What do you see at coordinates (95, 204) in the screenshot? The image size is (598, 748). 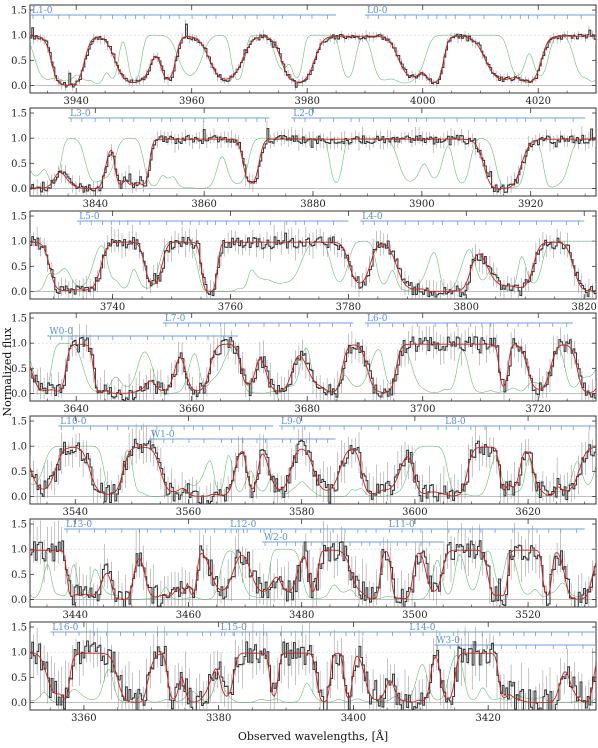 I see `x-tick-label: 3840` at bounding box center [95, 204].